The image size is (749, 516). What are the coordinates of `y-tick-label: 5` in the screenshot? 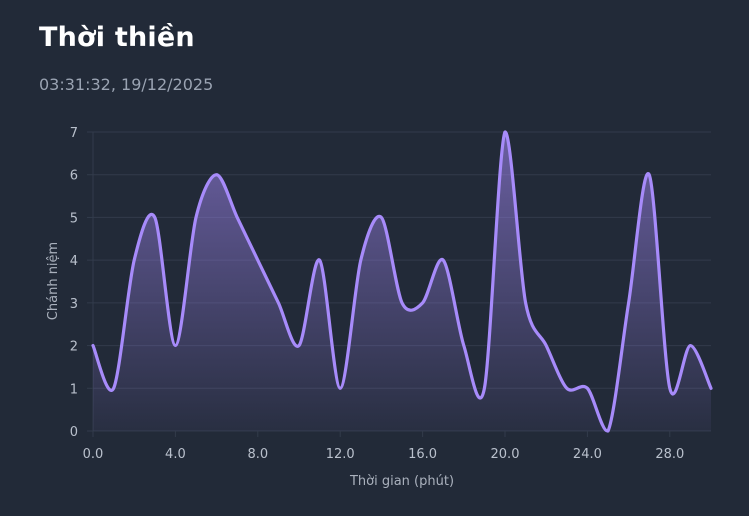 It's located at (74, 218).